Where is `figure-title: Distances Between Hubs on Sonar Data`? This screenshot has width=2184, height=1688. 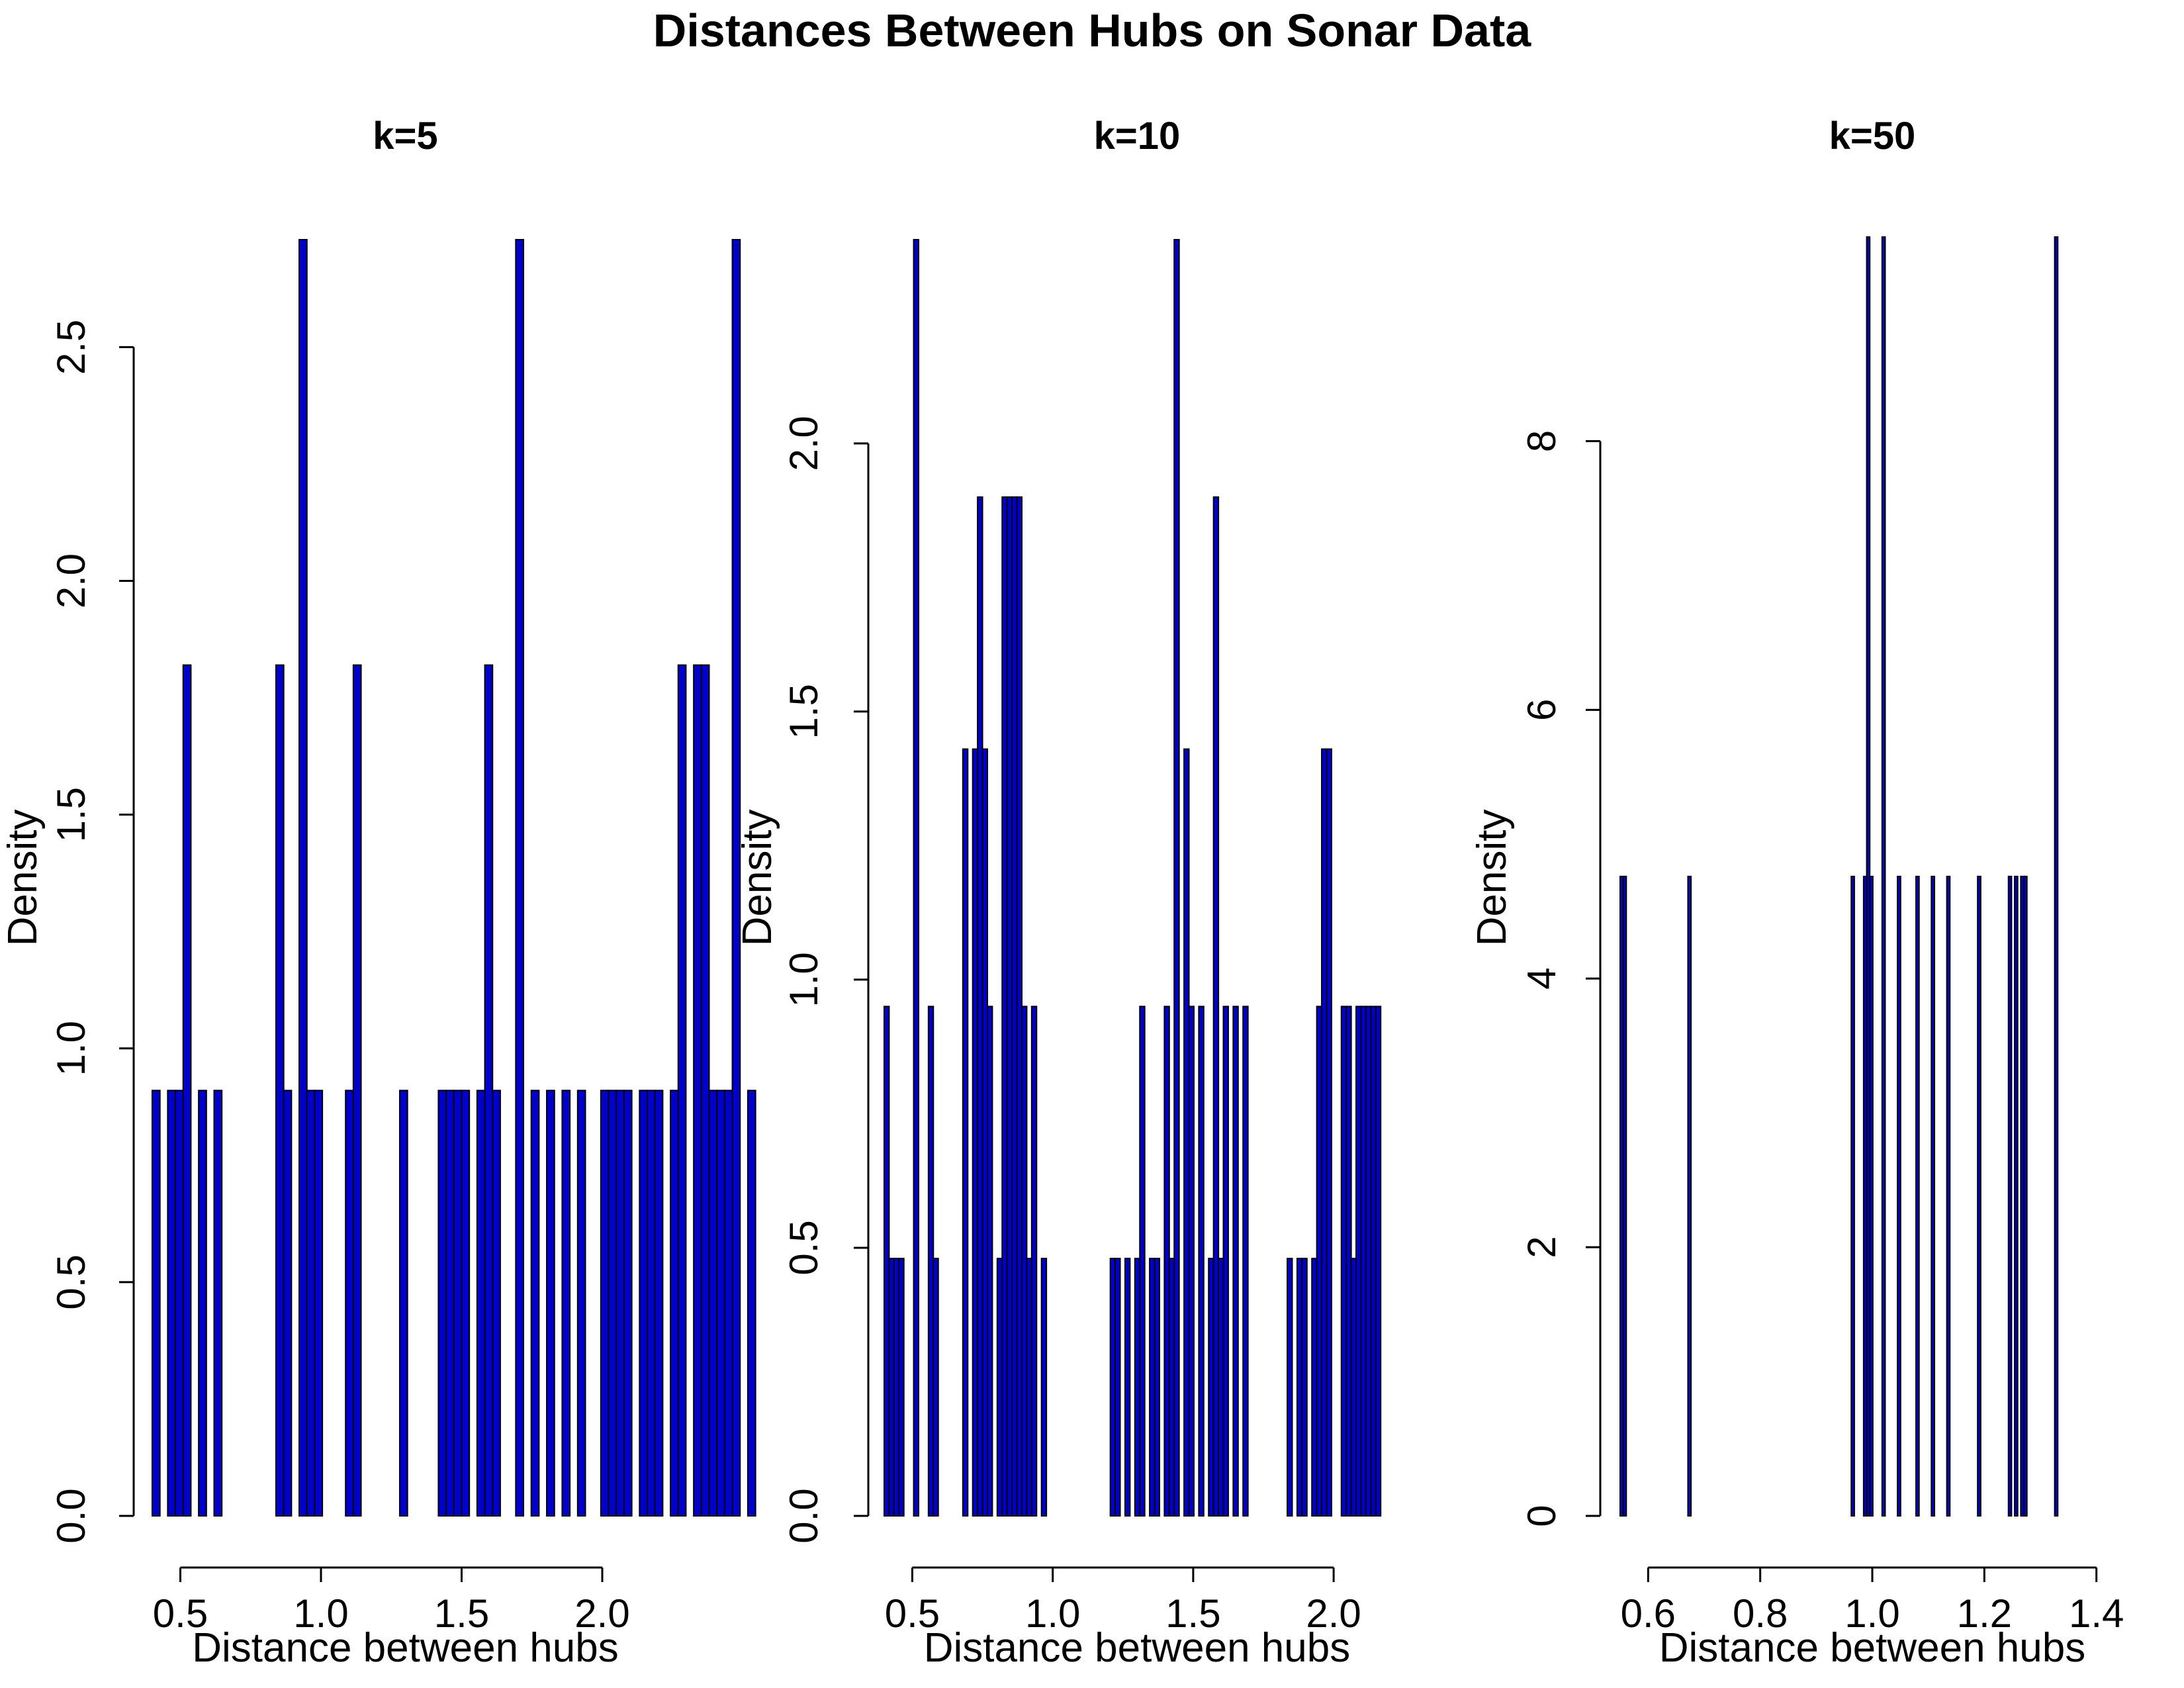
figure-title: Distances Between Hubs on Sonar Data is located at coordinates (1092, 30).